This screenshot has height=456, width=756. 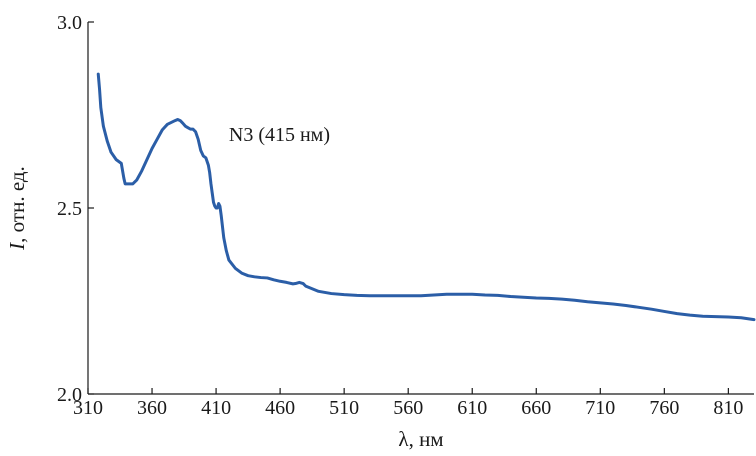 What do you see at coordinates (728, 408) in the screenshot?
I see `x-tick-label: 810` at bounding box center [728, 408].